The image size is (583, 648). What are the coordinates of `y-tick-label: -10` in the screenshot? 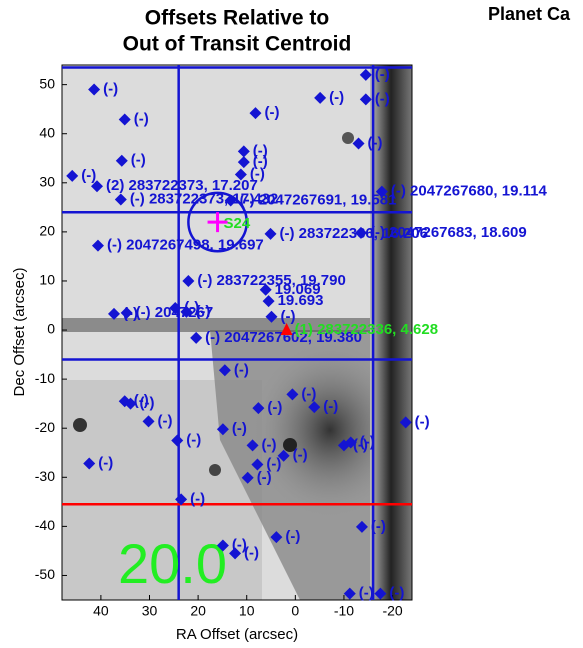 It's located at (45, 378).